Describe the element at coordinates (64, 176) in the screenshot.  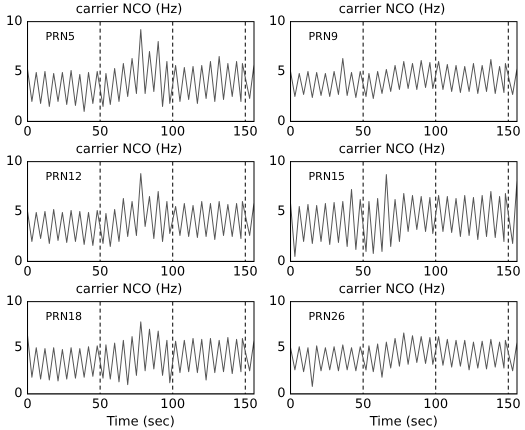
I see `annotation: PRN12` at that location.